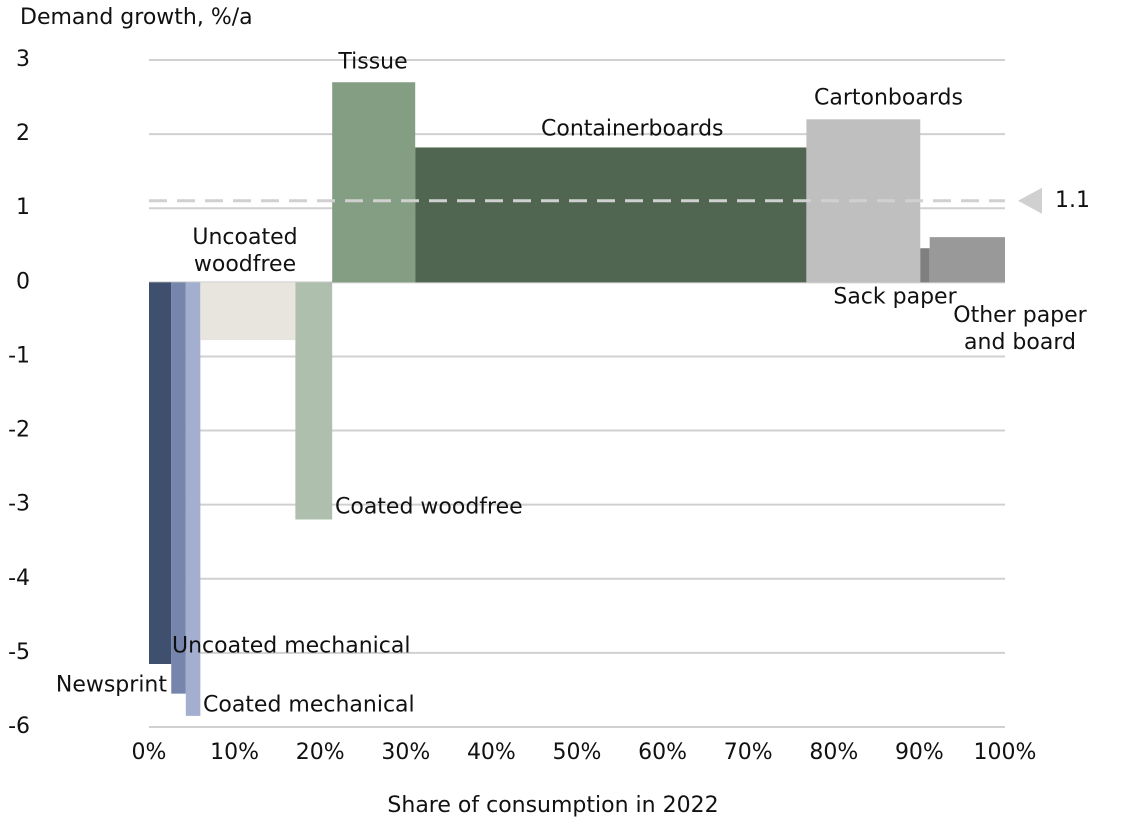 This screenshot has height=823, width=1122. What do you see at coordinates (1030, 200) in the screenshot?
I see `reference-marker` at bounding box center [1030, 200].